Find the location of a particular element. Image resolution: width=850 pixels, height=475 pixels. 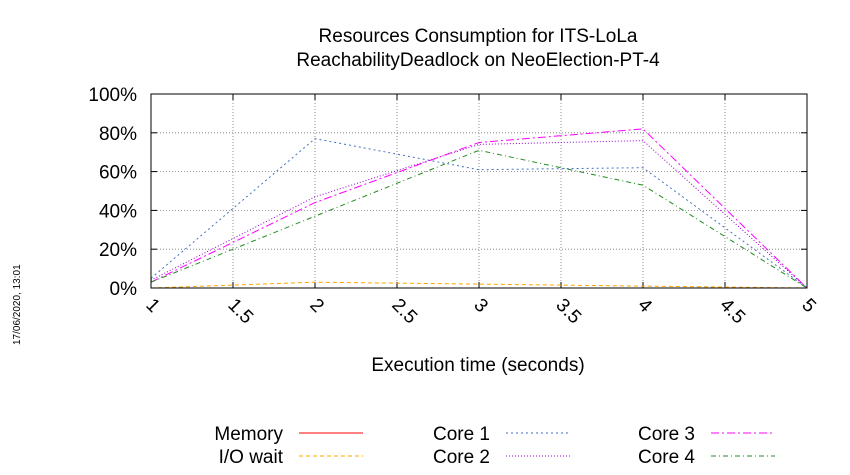

x-tick-label: 3 is located at coordinates (480, 306).